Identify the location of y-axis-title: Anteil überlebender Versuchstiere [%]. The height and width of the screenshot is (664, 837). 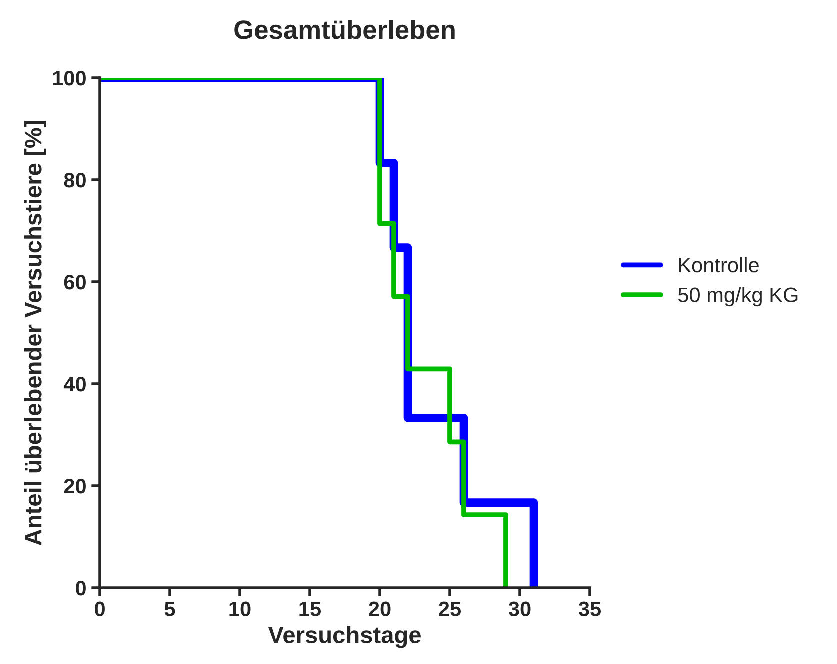
(35, 333).